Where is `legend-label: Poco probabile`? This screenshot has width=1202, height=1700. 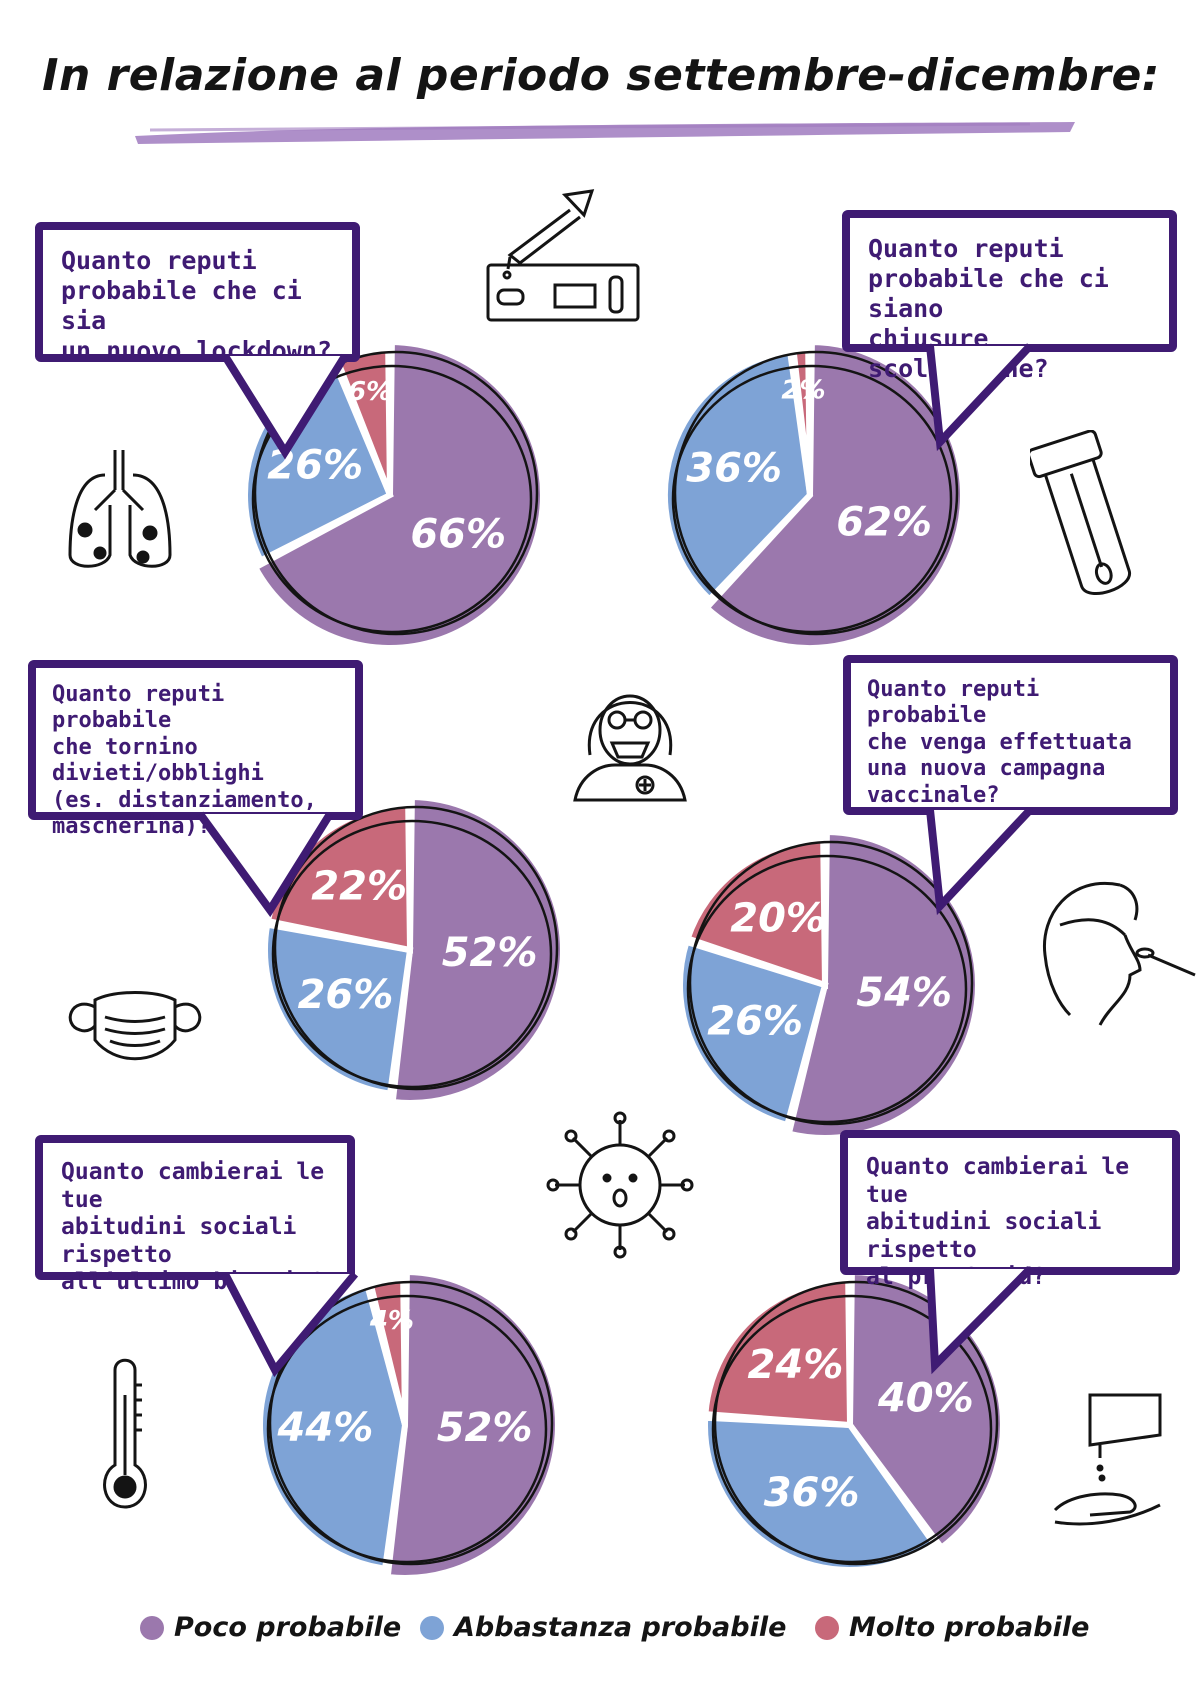 legend-label: Poco probabile is located at coordinates (288, 1627).